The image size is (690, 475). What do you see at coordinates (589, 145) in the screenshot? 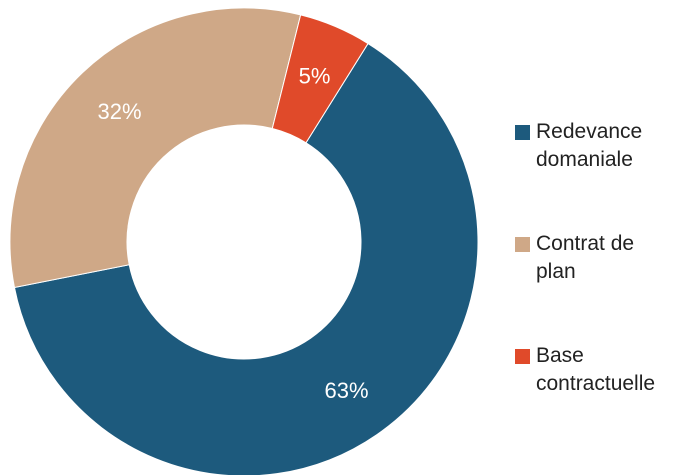
I see `legend-label-redevance-domaniale: Redevance domaniale` at bounding box center [589, 145].